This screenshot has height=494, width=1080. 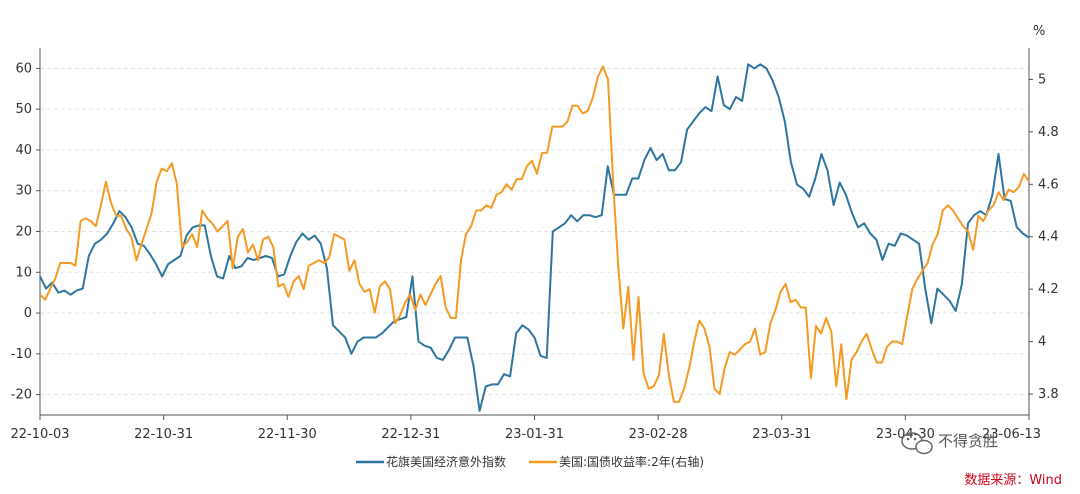 I want to click on left-tick-label: 0, so click(x=28, y=313).